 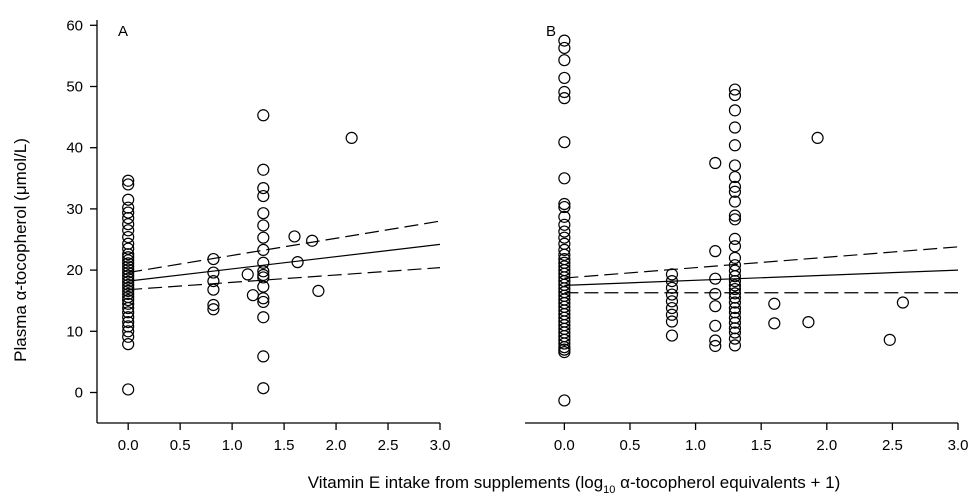 What do you see at coordinates (74, 25) in the screenshot?
I see `y-tick-label: 60` at bounding box center [74, 25].